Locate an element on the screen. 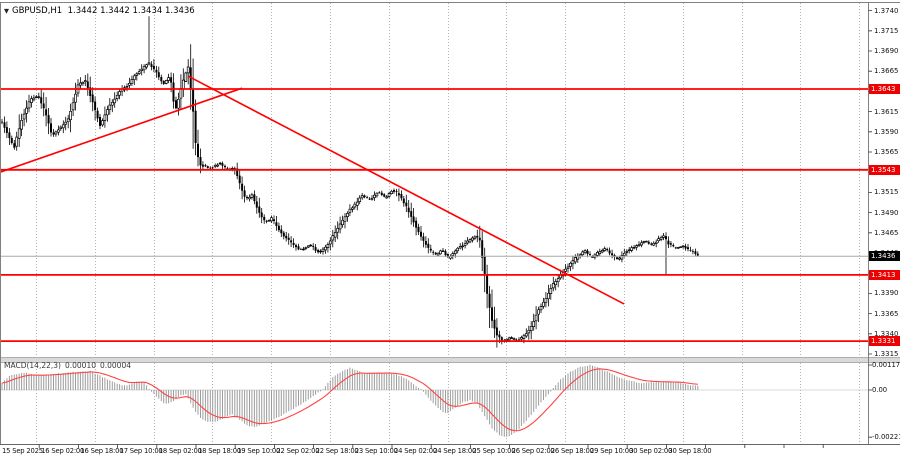  price-tick-label: 1.3390 is located at coordinates (886, 293).